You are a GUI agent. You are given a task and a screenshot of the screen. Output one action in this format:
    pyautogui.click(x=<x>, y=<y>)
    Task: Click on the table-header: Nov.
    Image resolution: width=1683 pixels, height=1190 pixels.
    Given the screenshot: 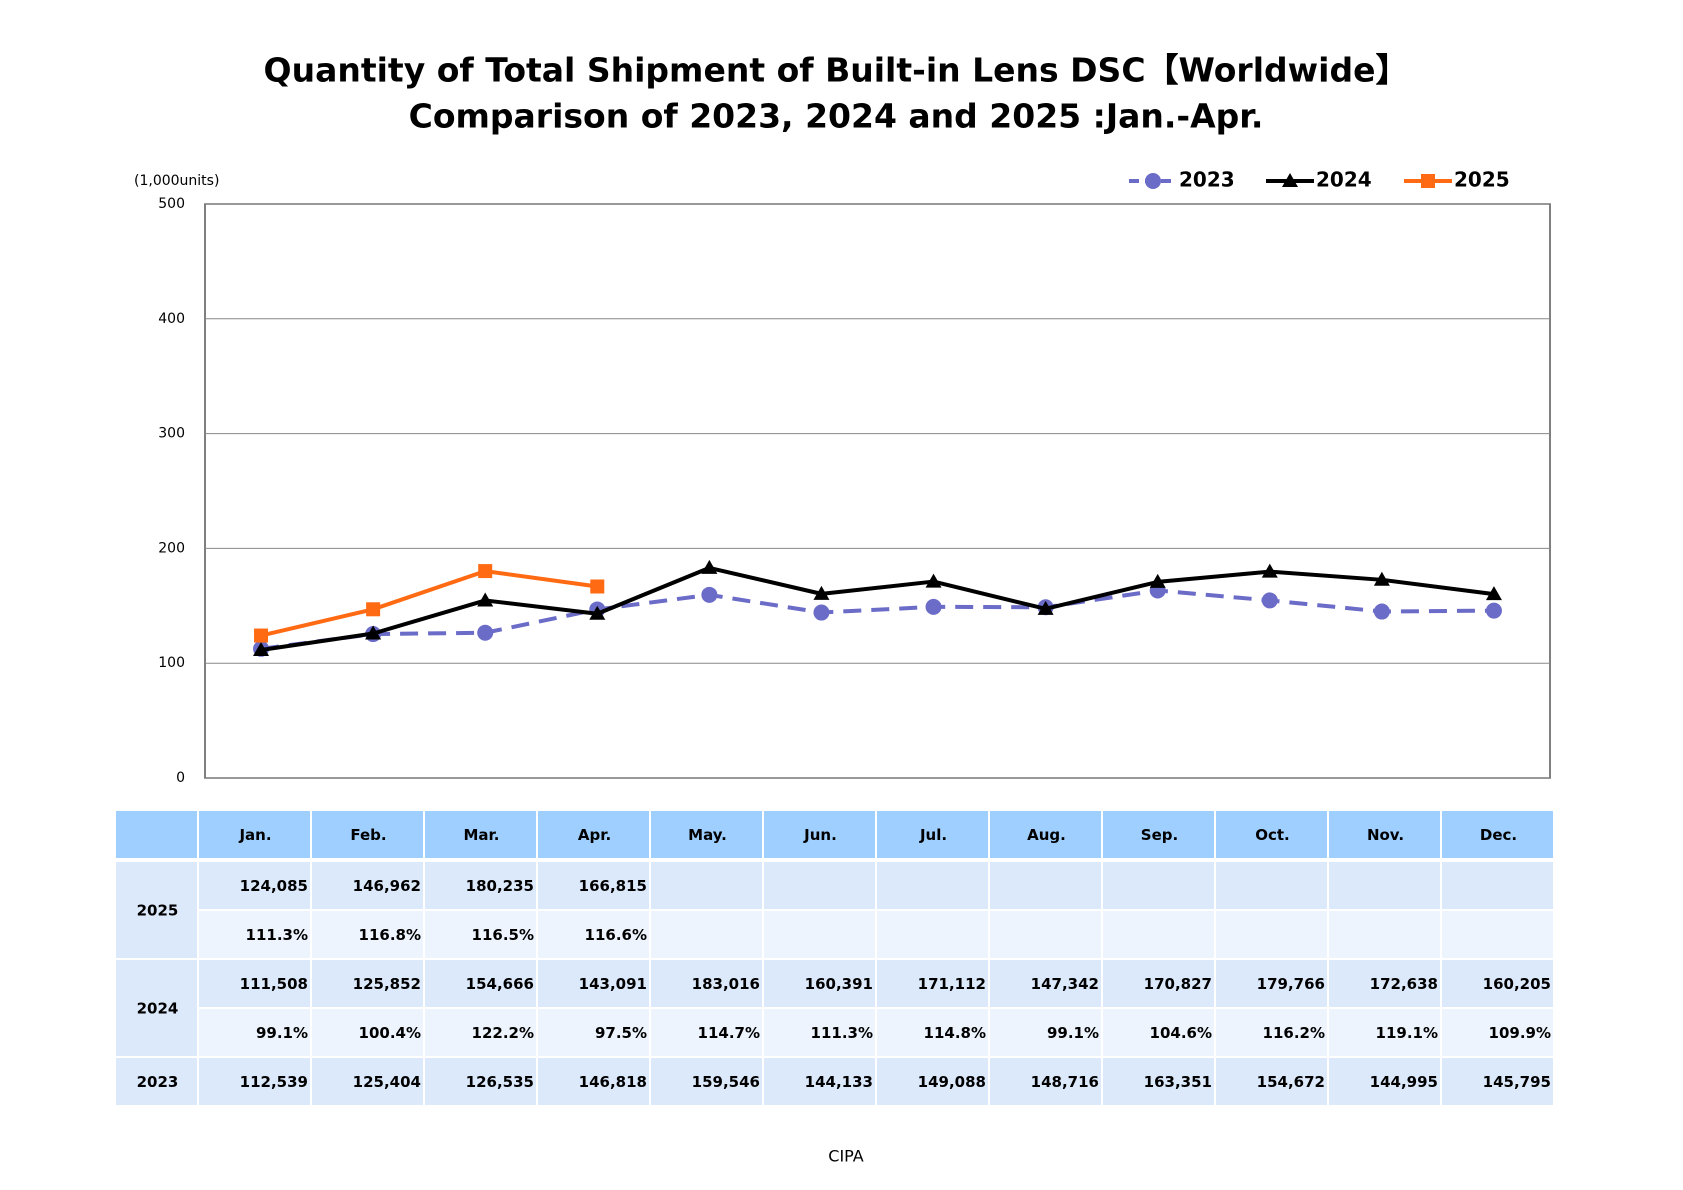 What is the action you would take?
    pyautogui.click(x=1385, y=835)
    